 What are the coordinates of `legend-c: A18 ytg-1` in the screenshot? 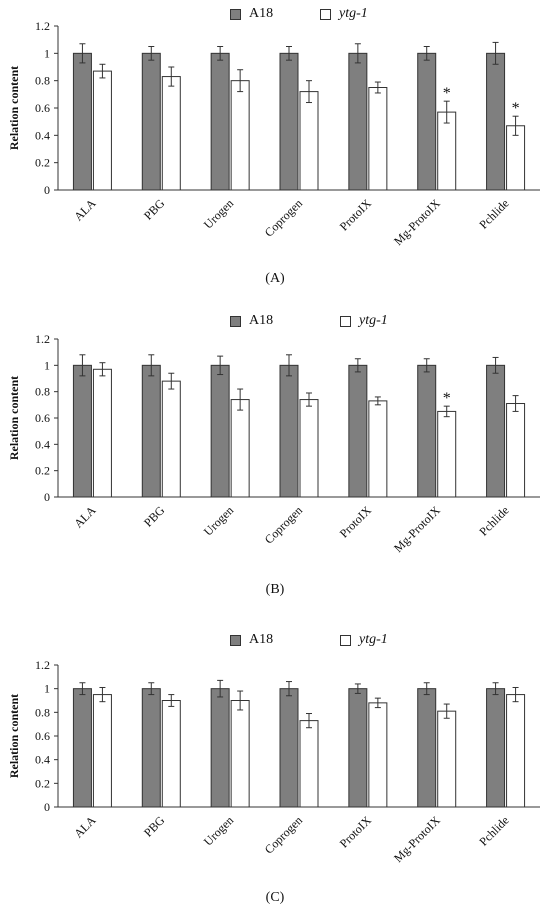 It's located at (275, 642).